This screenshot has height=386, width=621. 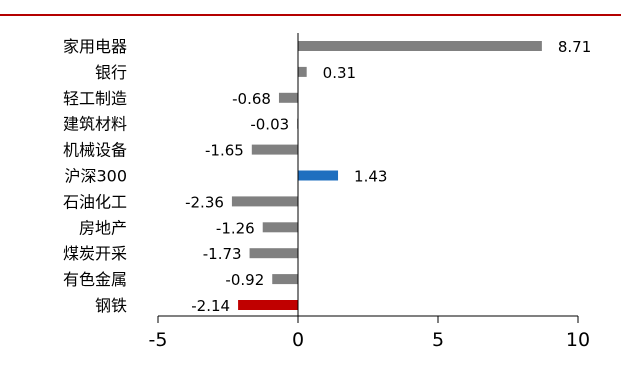 What do you see at coordinates (244, 280) in the screenshot?
I see `value-label-10: -0.92` at bounding box center [244, 280].